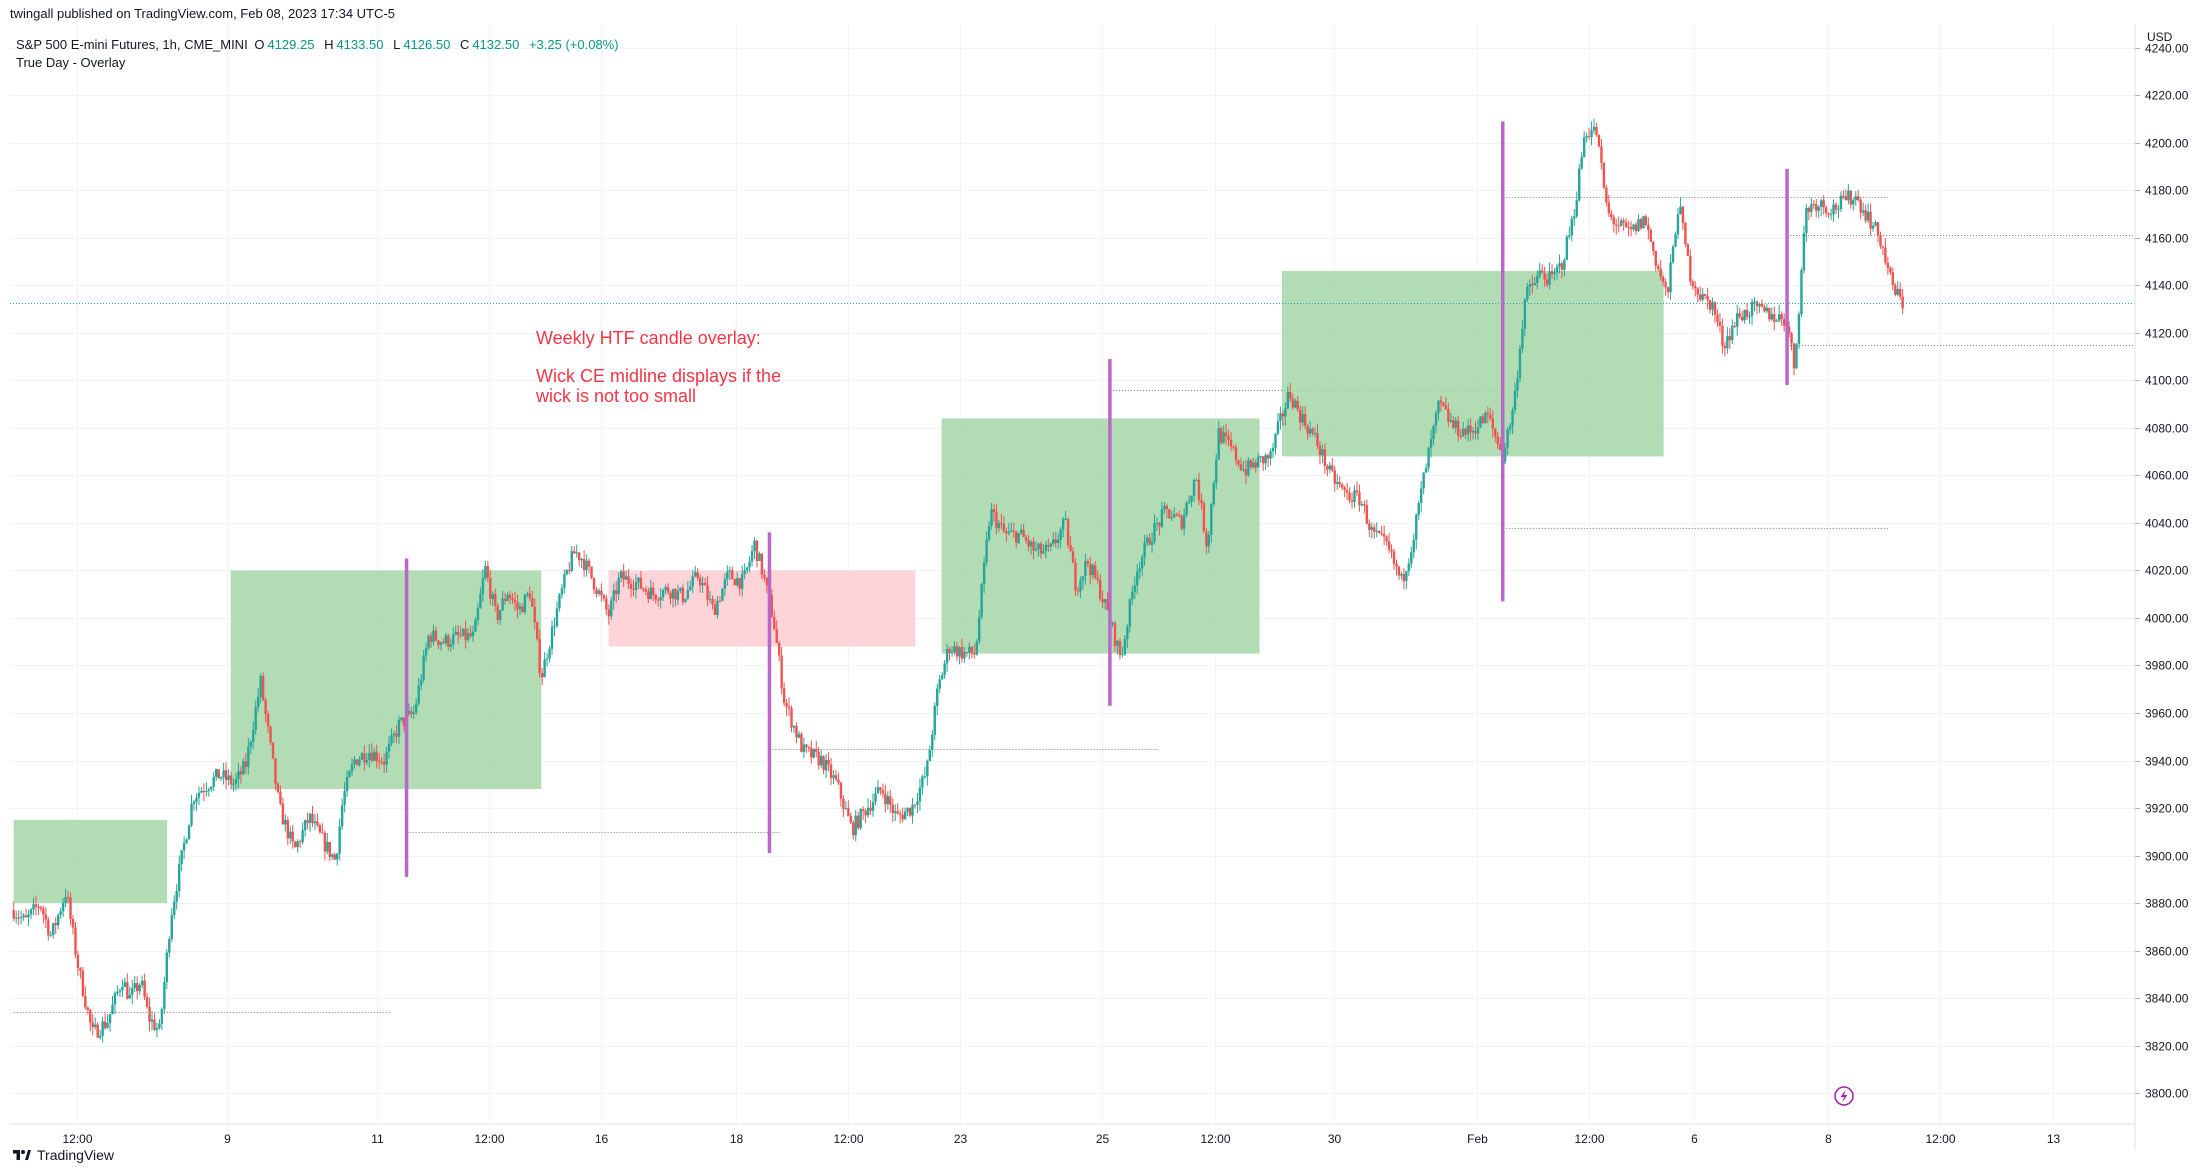 This screenshot has width=2207, height=1171. Describe the element at coordinates (132, 44) in the screenshot. I see `symbol-label: S&P 500 E-mini Futures, 1h, CME_MINI` at that location.